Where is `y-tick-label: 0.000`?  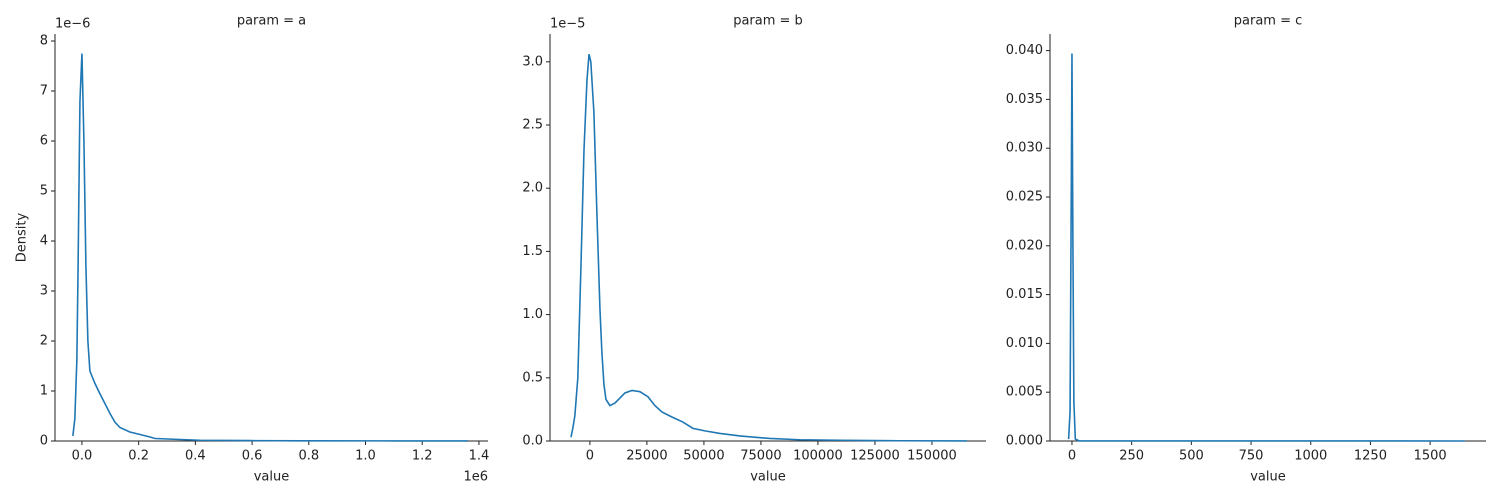 y-tick-label: 0.000 is located at coordinates (1024, 441).